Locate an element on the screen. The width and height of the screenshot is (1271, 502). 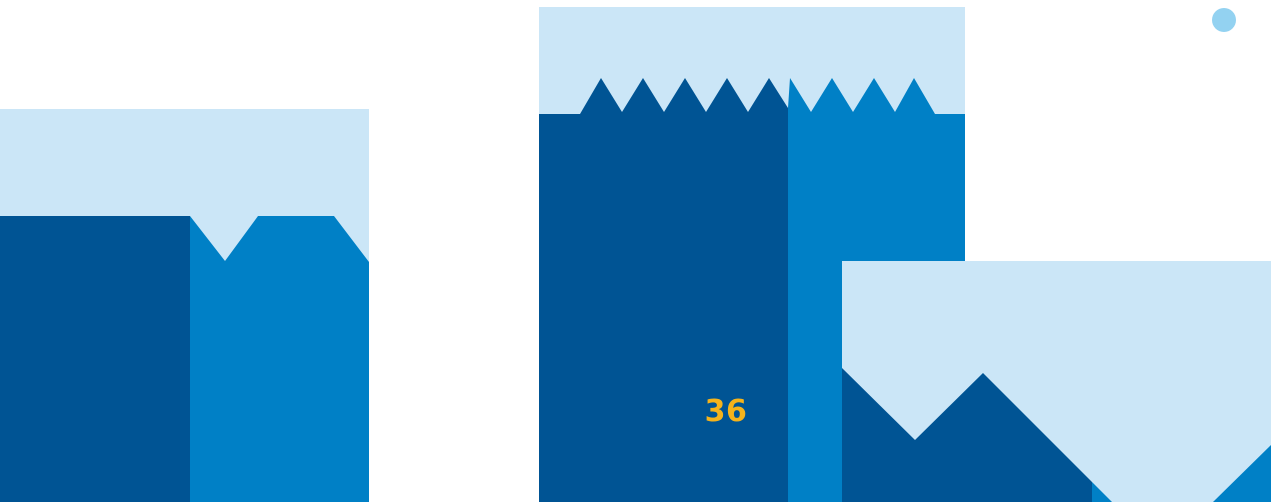
right-block-dark-panel is located at coordinates (967, 435).